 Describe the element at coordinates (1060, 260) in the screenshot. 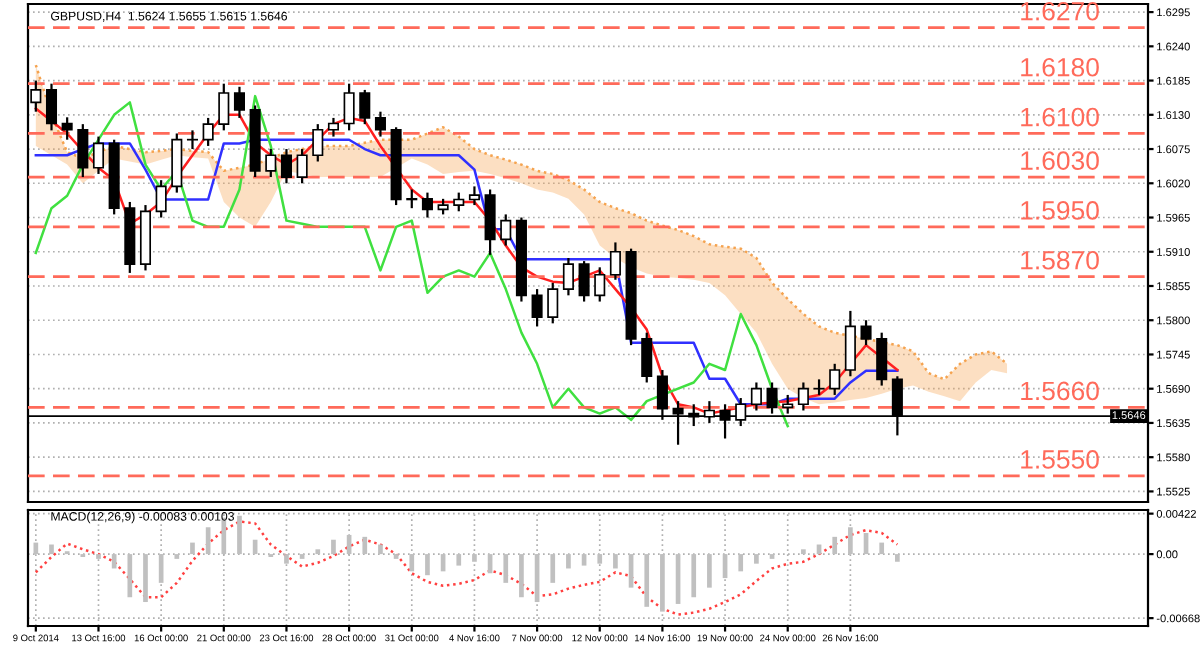

I see `ref-line-label: 1.5870` at that location.